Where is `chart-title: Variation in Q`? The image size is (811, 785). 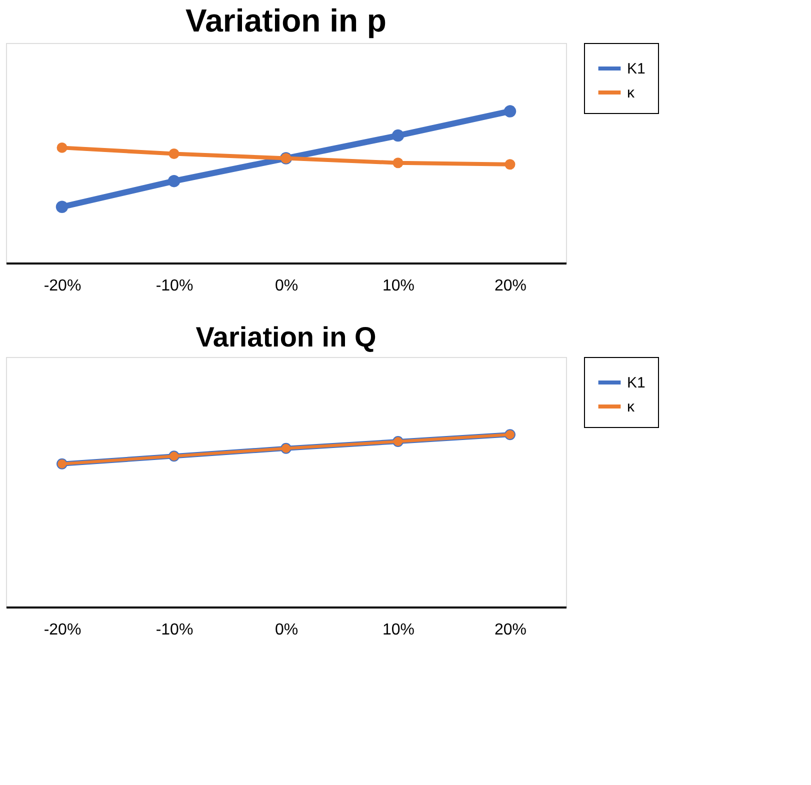
chart-title: Variation in Q is located at coordinates (286, 337).